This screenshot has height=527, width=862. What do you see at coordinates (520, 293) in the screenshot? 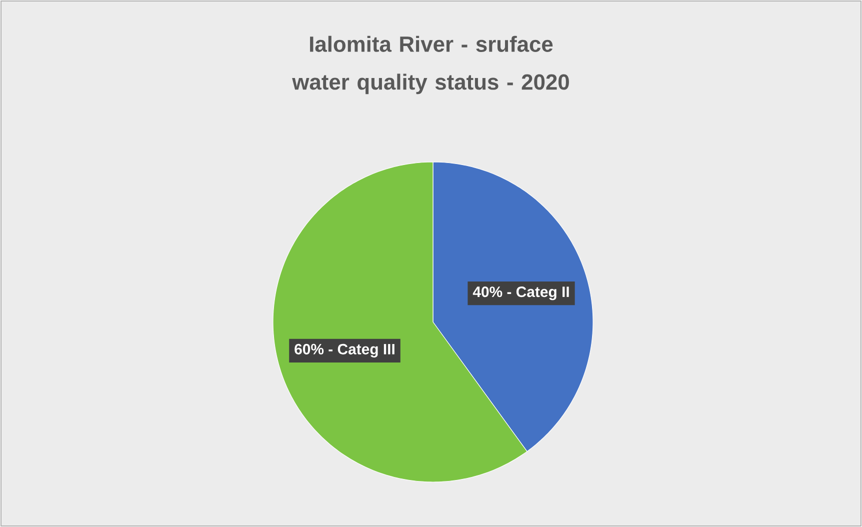
I see `slice-label: 40% - Categ II` at bounding box center [520, 293].